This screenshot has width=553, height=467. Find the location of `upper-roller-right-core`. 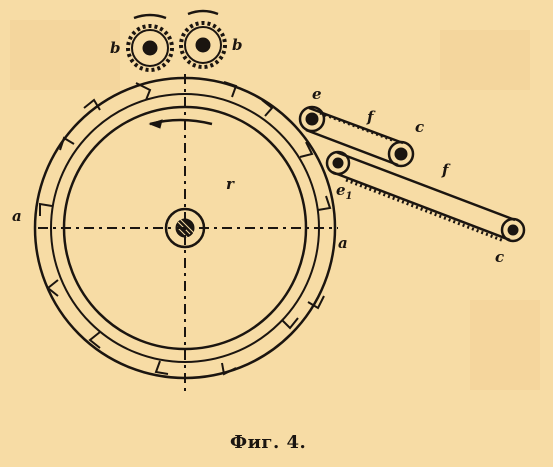

upper-roller-right-core is located at coordinates (401, 154).